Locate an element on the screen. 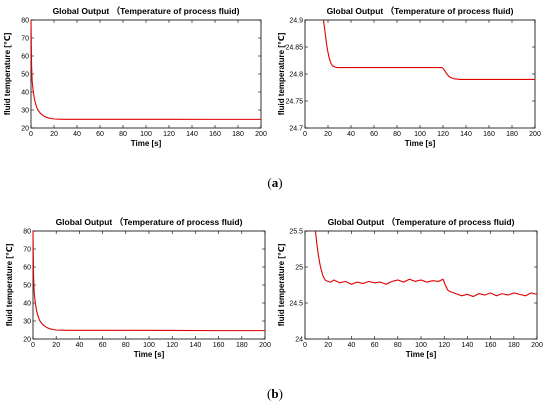  y-tick-label: 25.5 is located at coordinates (296, 232).